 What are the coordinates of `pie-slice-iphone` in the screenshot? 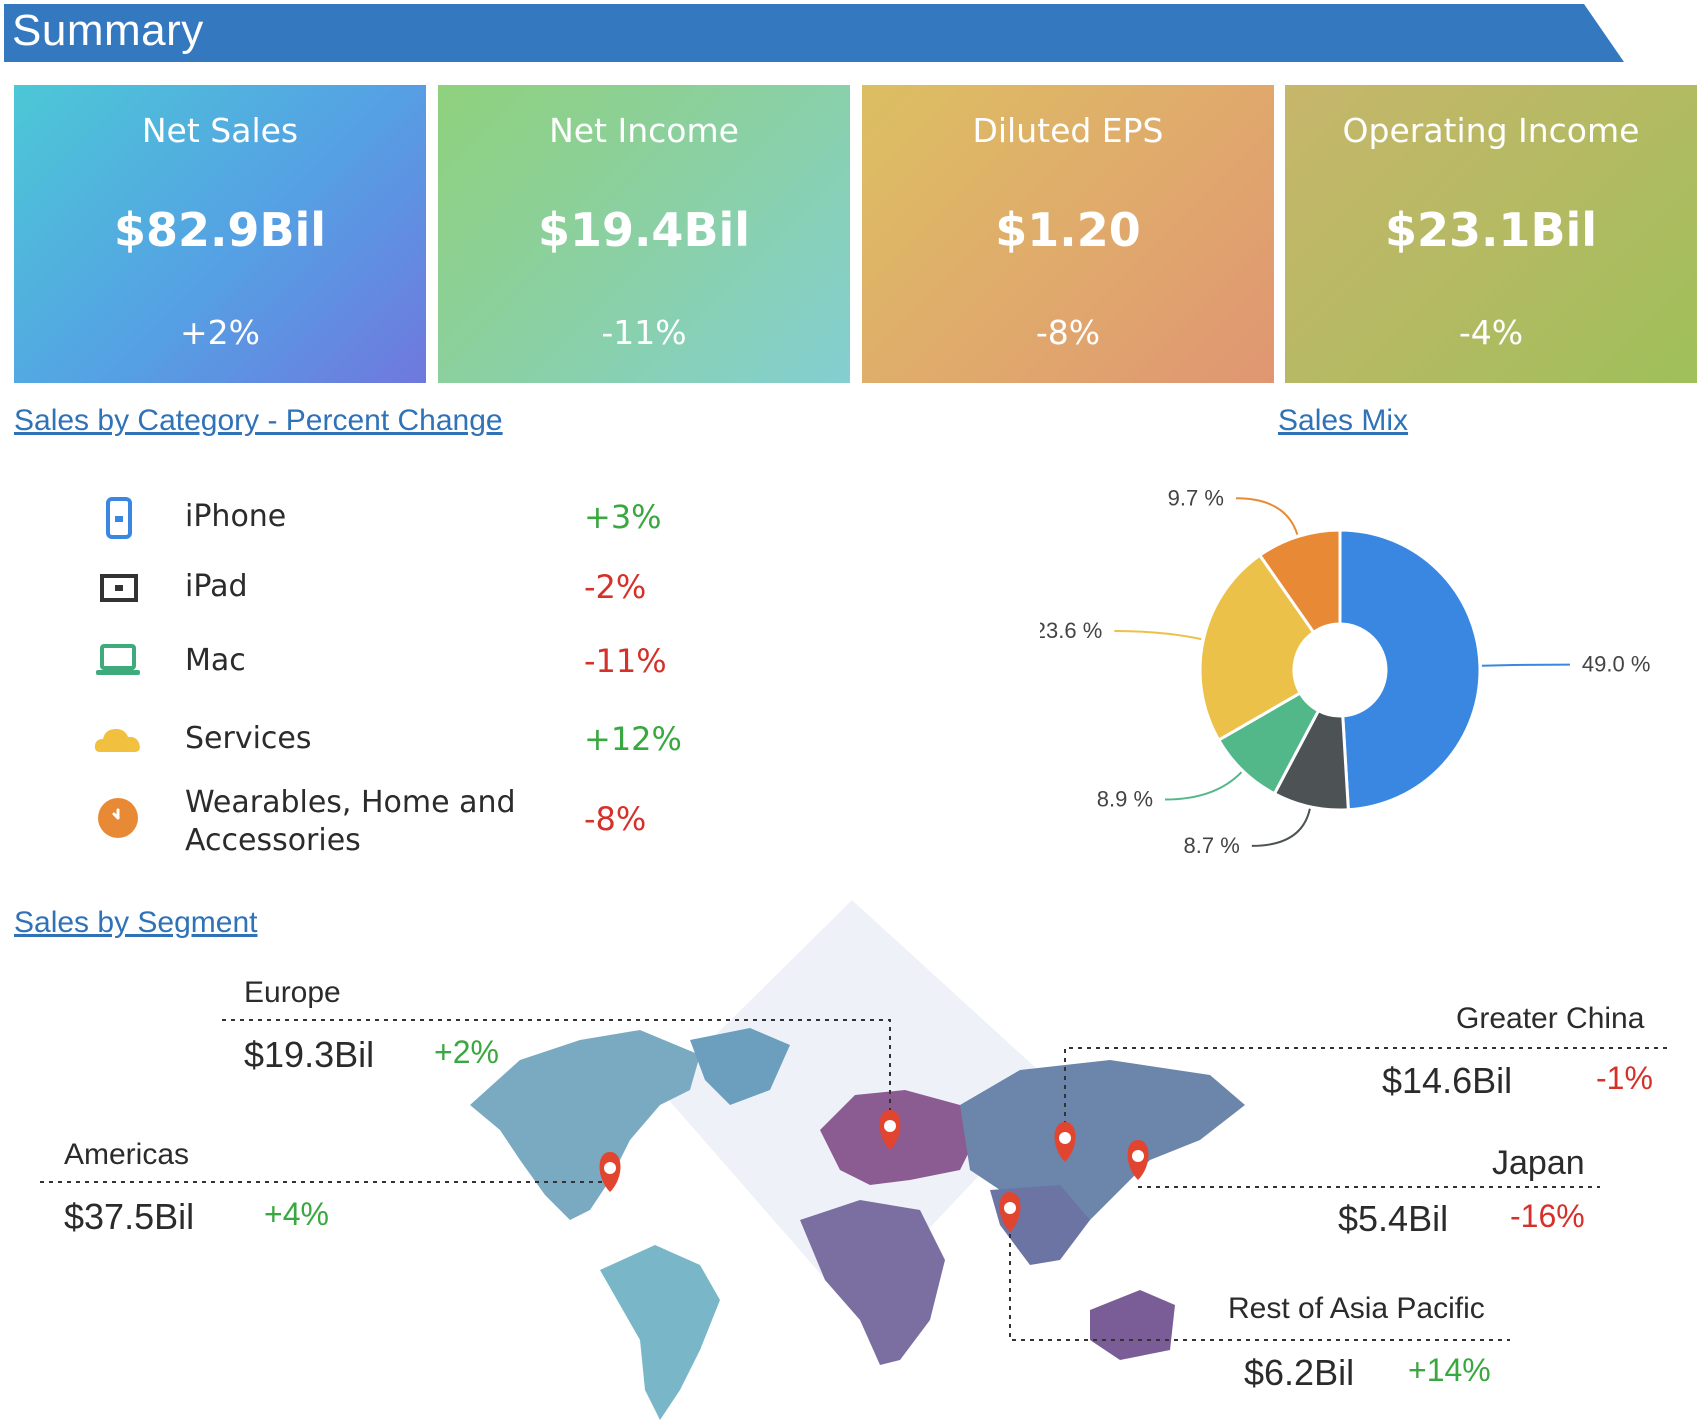 It's located at (1410, 670).